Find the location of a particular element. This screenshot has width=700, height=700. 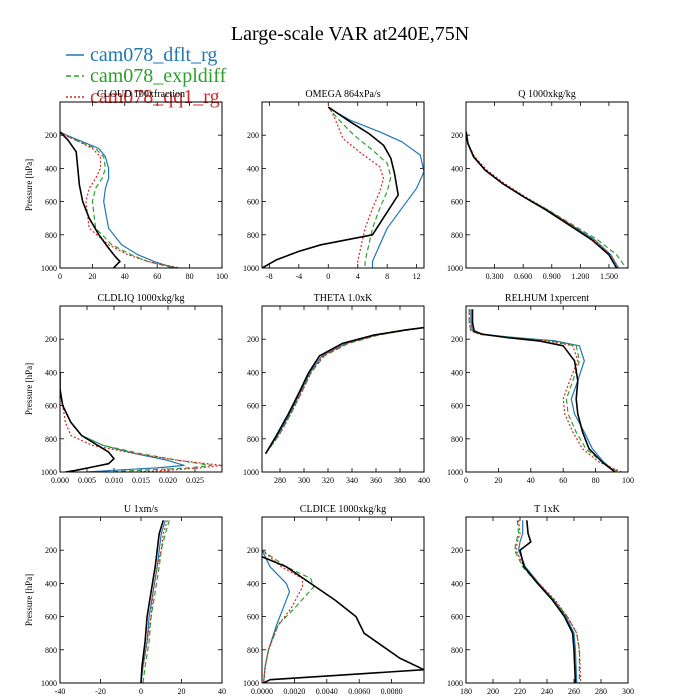

x-tick-label: 0.010 is located at coordinates (114, 480).